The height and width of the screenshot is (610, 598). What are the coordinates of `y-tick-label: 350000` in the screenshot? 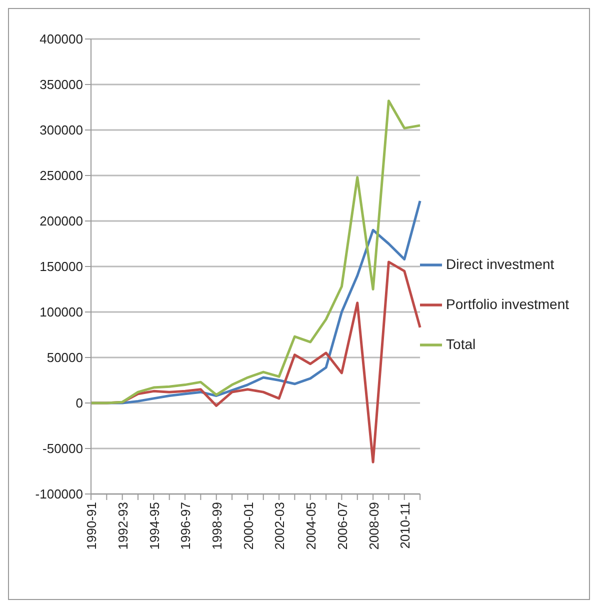 It's located at (61, 84).